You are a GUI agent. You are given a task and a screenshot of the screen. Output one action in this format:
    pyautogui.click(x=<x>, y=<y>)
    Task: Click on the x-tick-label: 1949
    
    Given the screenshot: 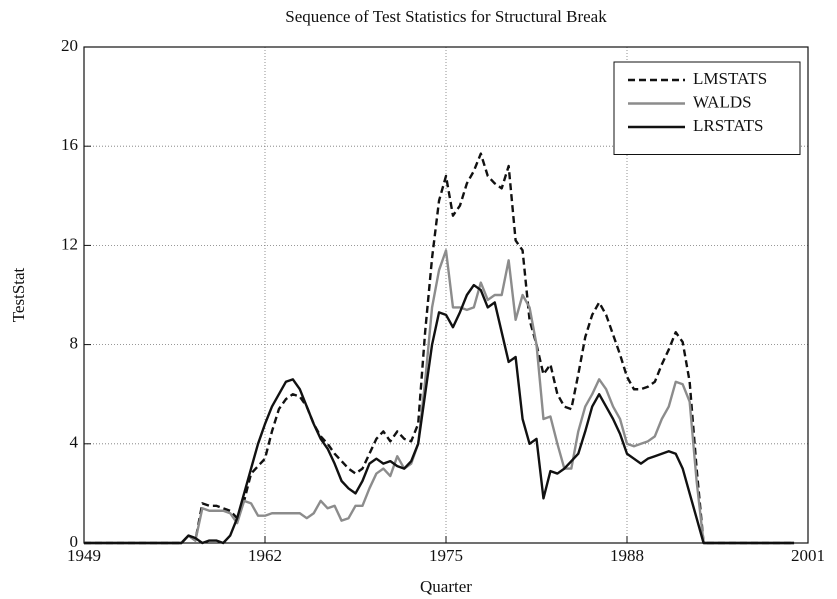 What is the action you would take?
    pyautogui.click(x=84, y=555)
    